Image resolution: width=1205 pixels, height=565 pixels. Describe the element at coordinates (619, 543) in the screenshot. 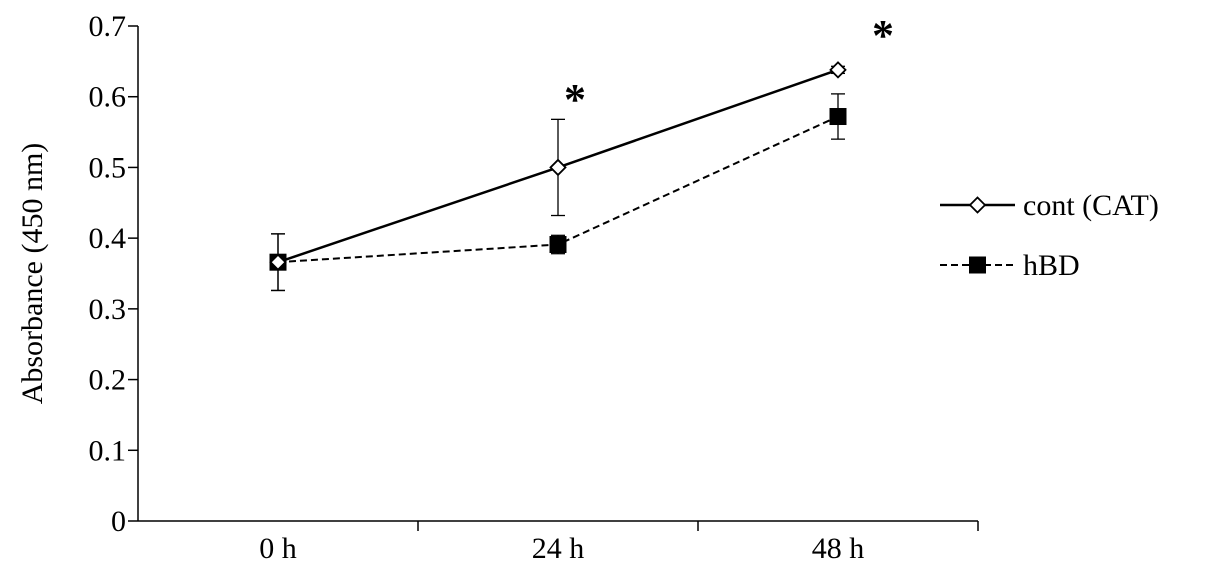

I see `x-axis-ticks: 0 h 24 h 48 h` at that location.